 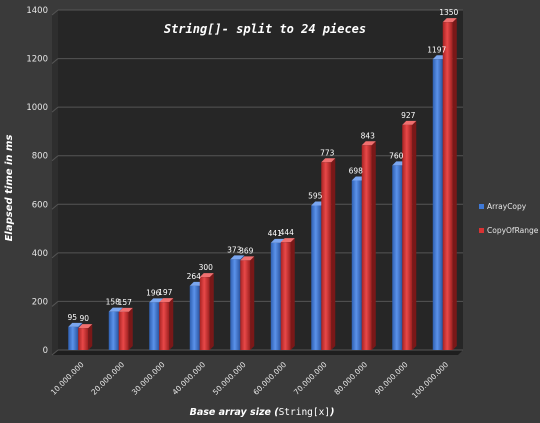 What do you see at coordinates (235, 412) in the screenshot?
I see `x-axis-title-prefix: Base array size (` at bounding box center [235, 412].